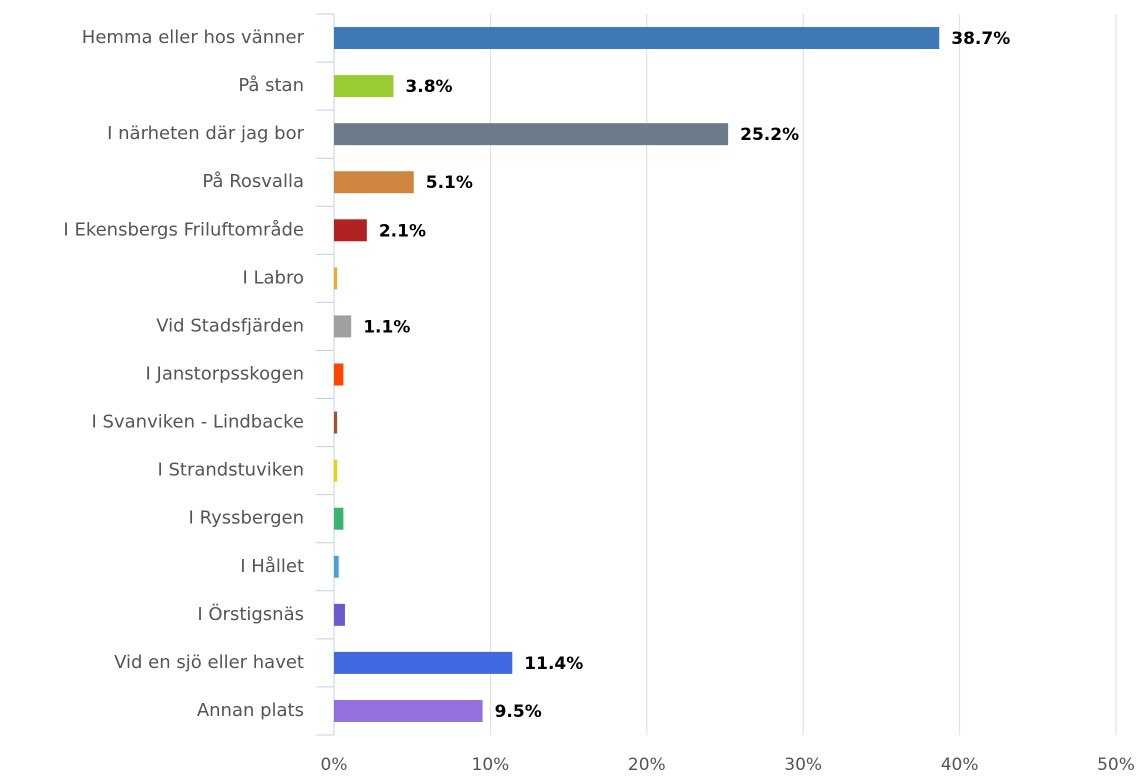 The width and height of the screenshot is (1143, 776). I want to click on x-tick-label: 20%, so click(647, 765).